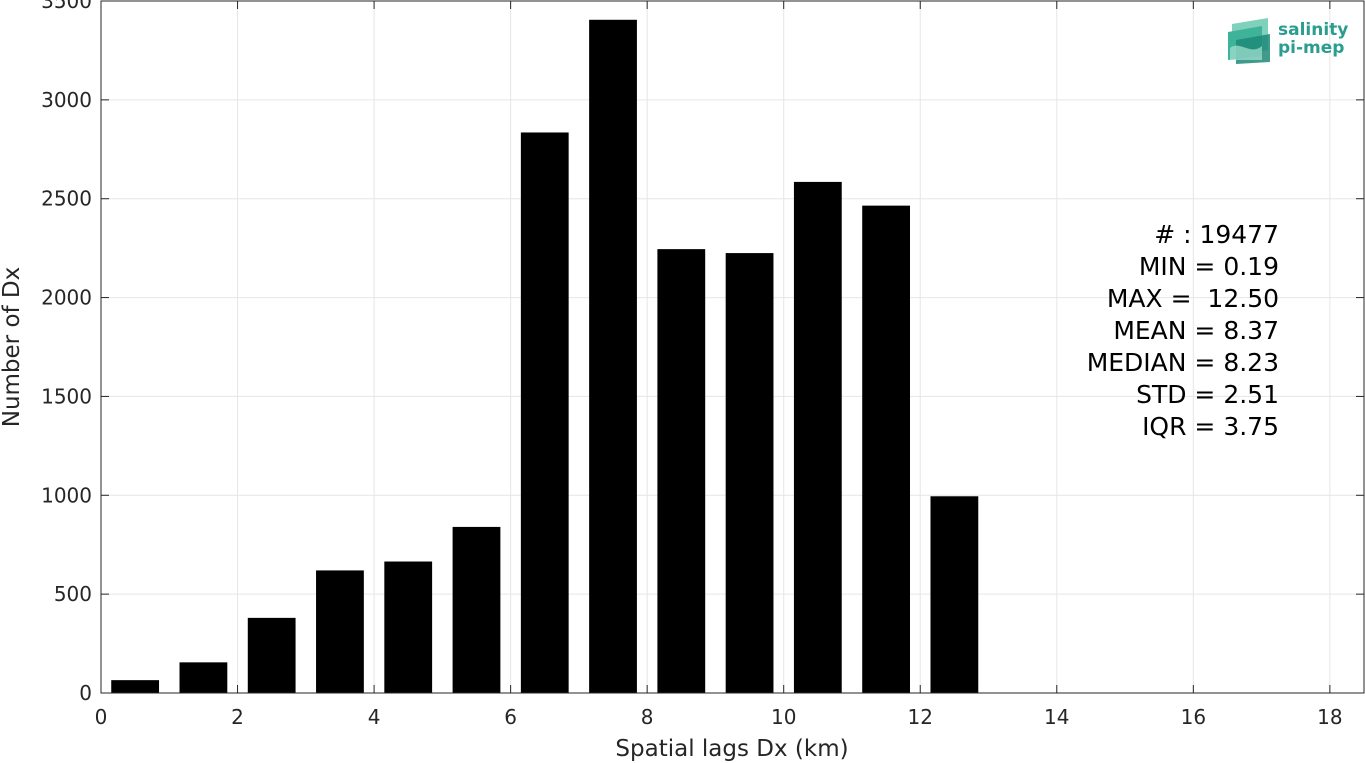  Describe the element at coordinates (1196, 330) in the screenshot. I see `stat-line: MEAN = 8.37` at that location.